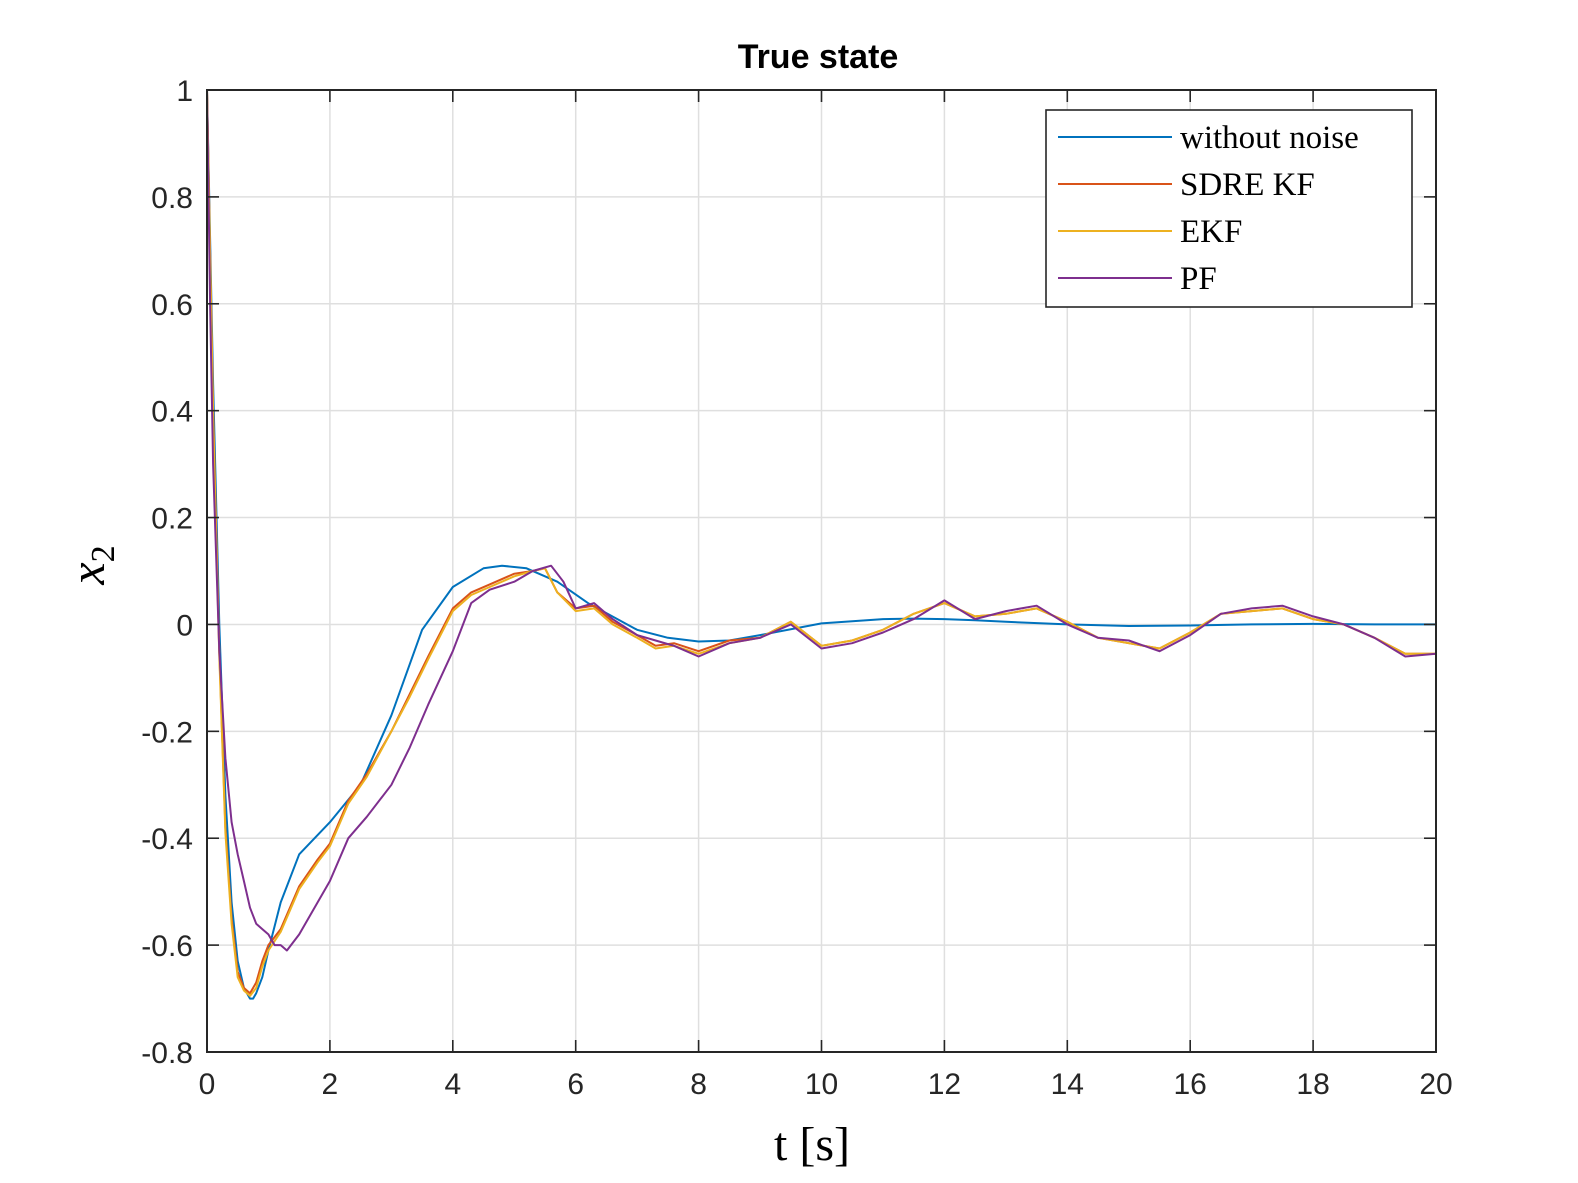 This screenshot has width=1578, height=1183. I want to click on x-tick-labels: 0 2 4 6 8 10 12 14 16 18 20, so click(826, 1084).